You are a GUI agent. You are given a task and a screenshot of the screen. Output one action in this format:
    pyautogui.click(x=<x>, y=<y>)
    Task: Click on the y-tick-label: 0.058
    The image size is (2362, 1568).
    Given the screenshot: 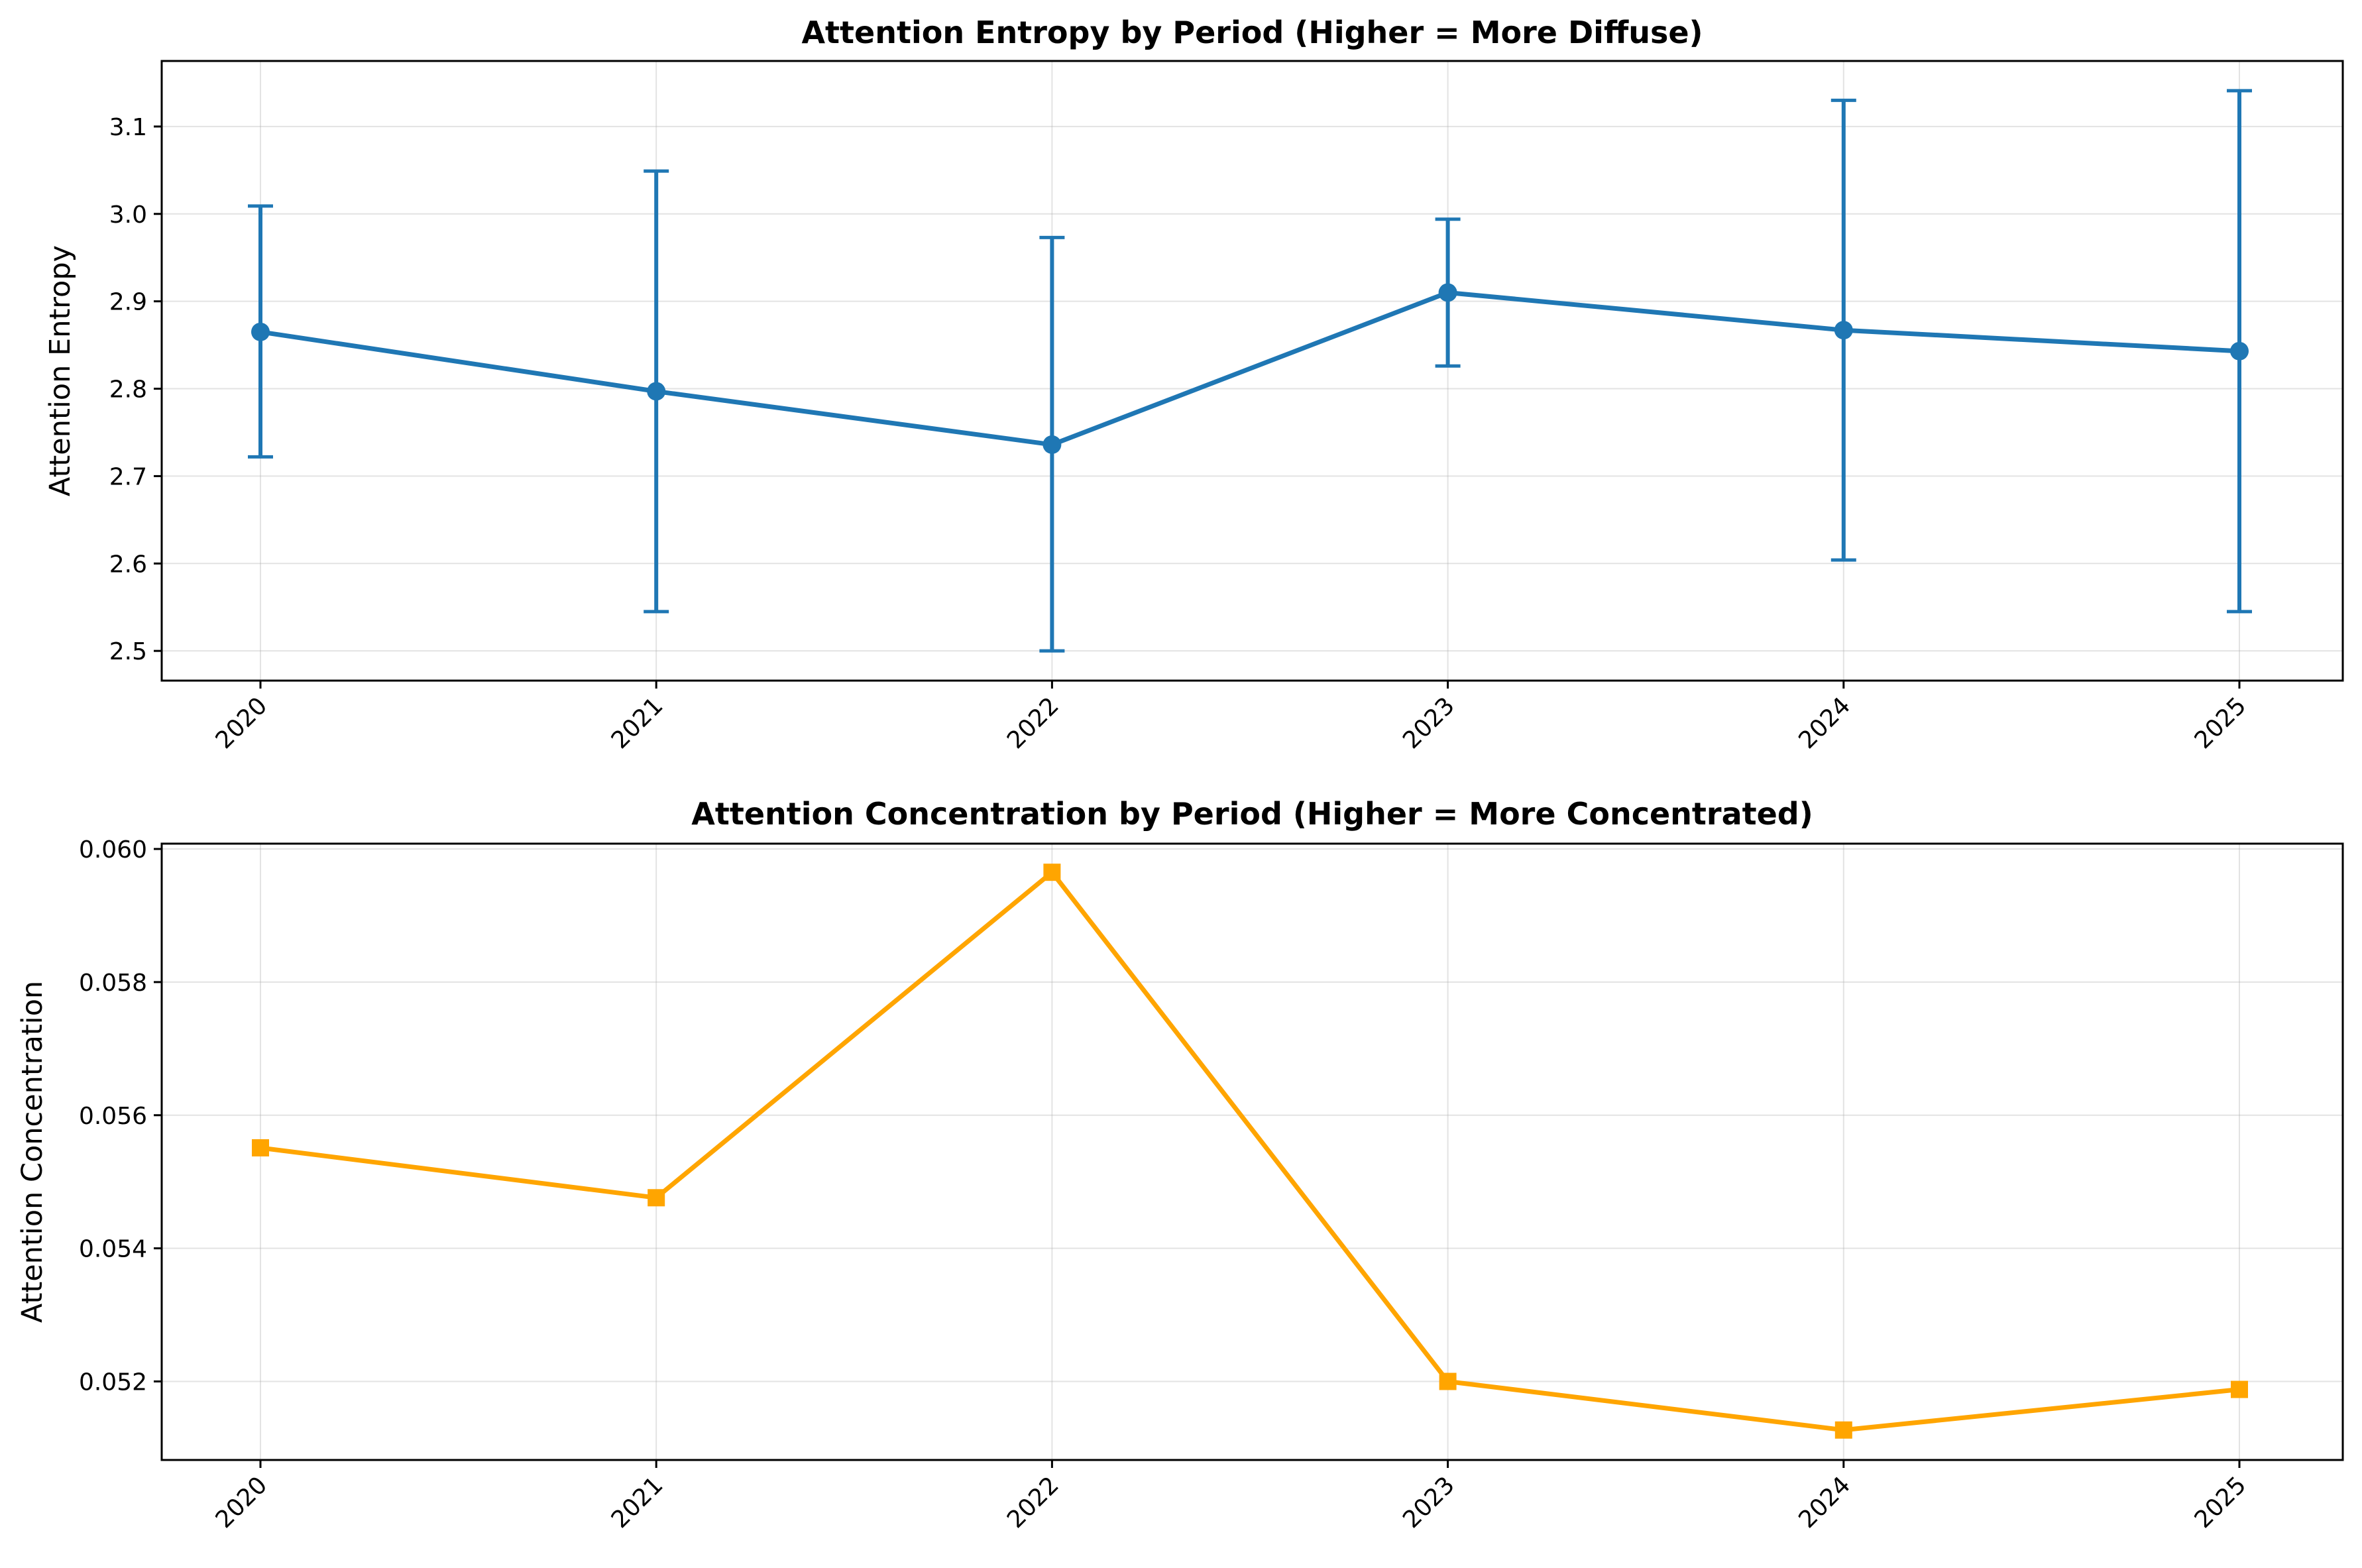 What is the action you would take?
    pyautogui.click(x=113, y=984)
    